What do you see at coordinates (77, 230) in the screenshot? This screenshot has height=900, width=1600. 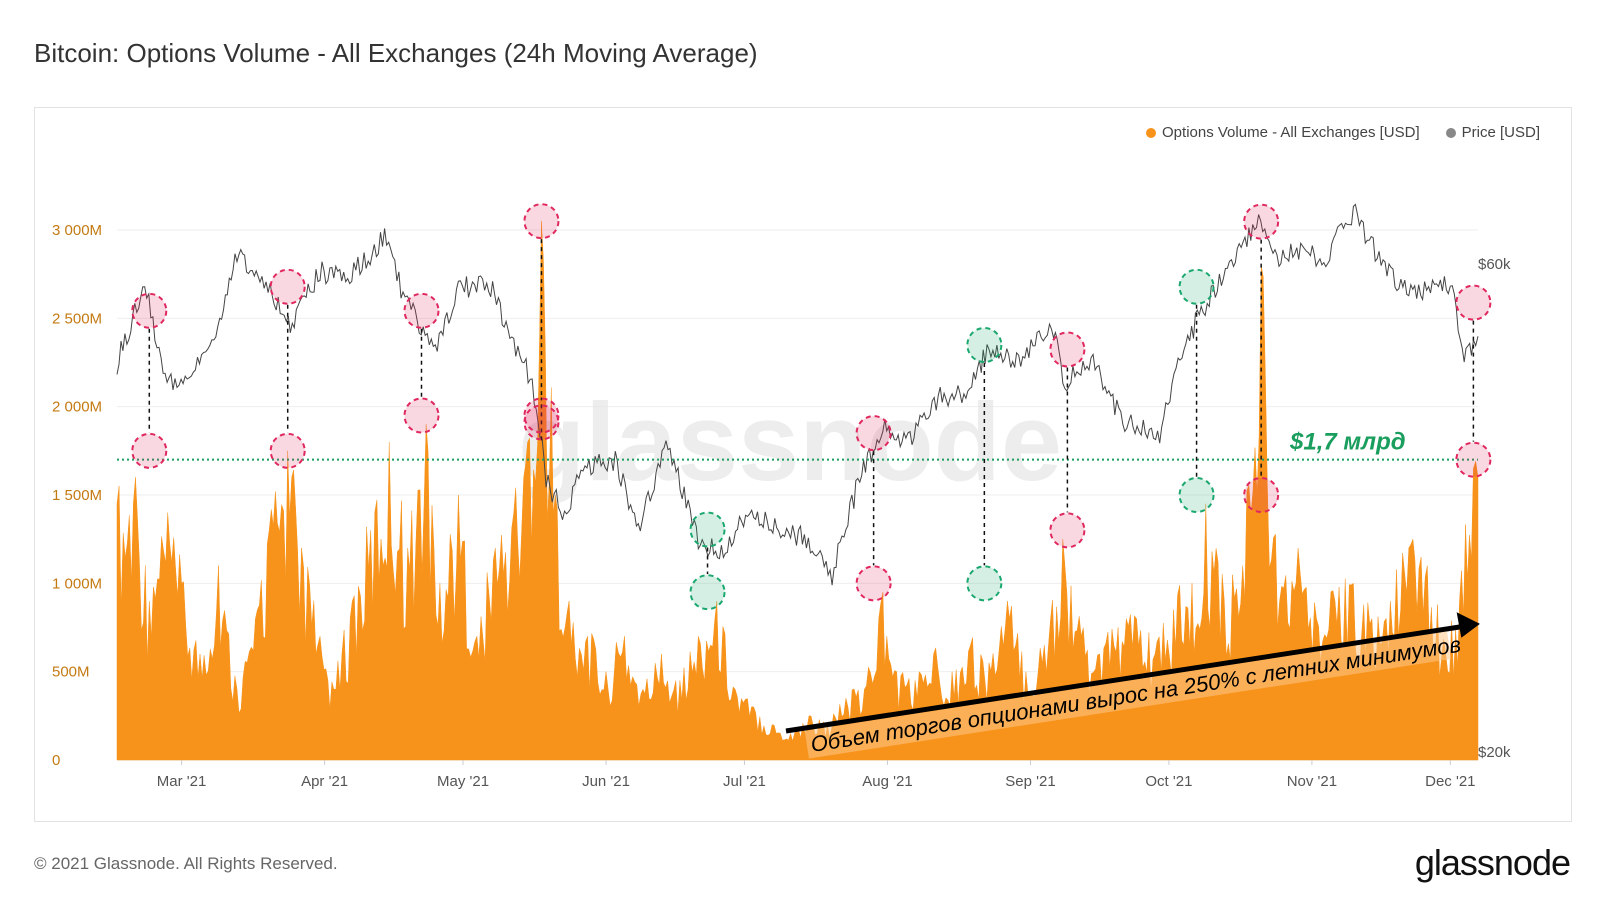 I see `y-tick-label: 3 000M` at bounding box center [77, 230].